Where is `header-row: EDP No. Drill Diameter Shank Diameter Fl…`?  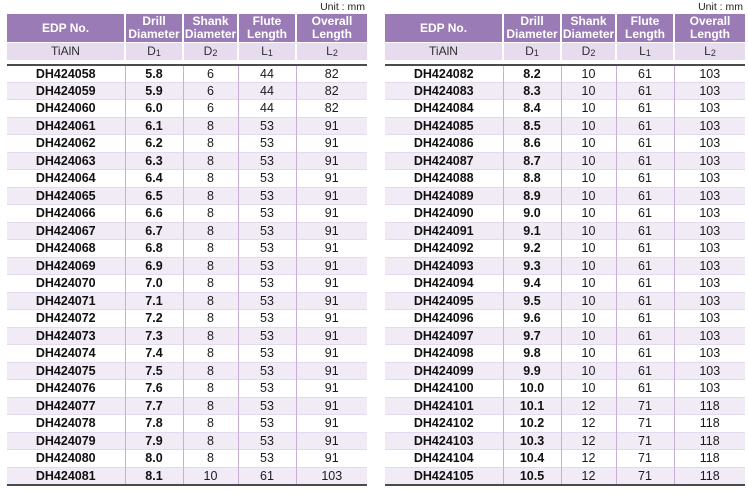
header-row: EDP No. Drill Diameter Shank Diameter Fl… is located at coordinates (187, 28).